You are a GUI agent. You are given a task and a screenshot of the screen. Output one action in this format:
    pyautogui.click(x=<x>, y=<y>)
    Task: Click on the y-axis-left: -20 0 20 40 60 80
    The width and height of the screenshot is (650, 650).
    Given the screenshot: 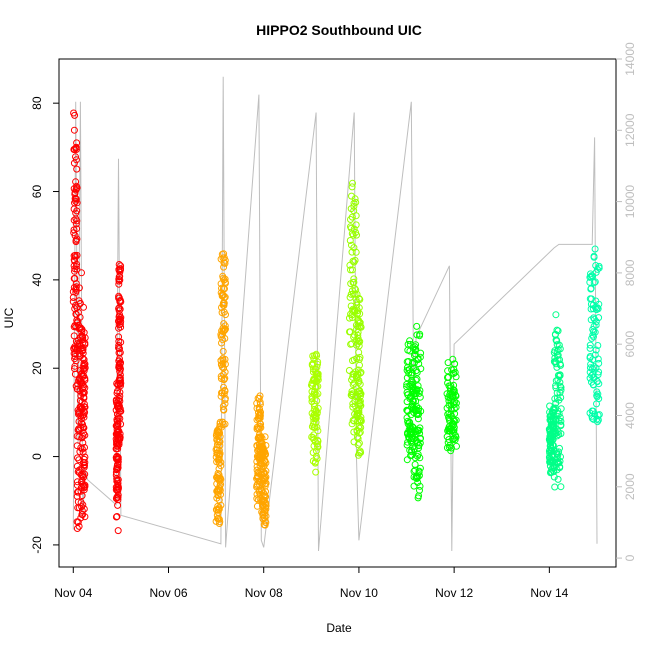 What is the action you would take?
    pyautogui.click(x=44, y=325)
    